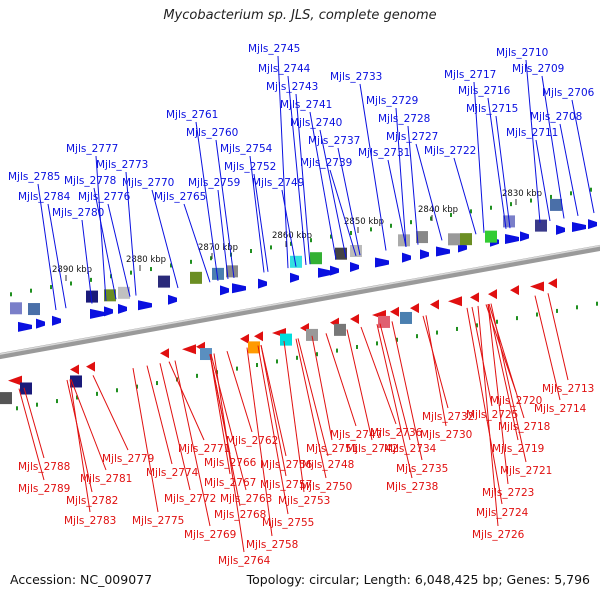 This screenshot has height=600, width=600. I want to click on reverse-gene-label: Mjls_2789, so click(44, 489).